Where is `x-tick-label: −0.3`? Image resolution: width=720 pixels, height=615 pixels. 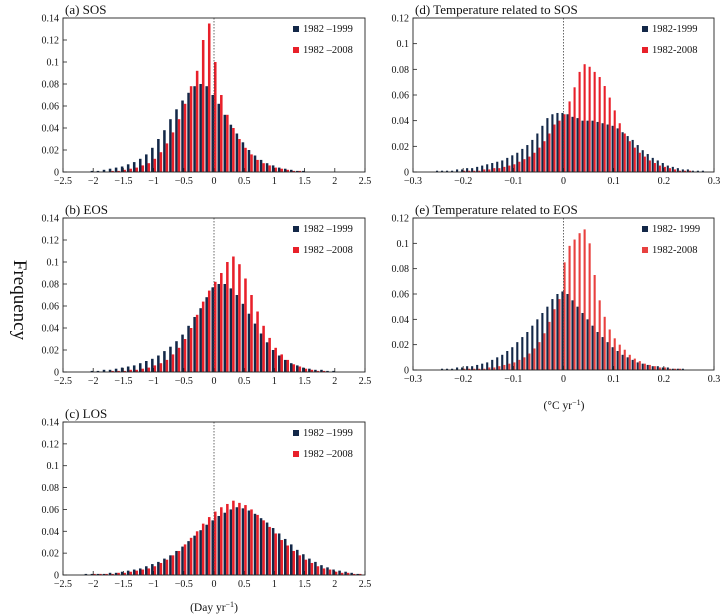
x-tick-label: −0.3 is located at coordinates (413, 379).